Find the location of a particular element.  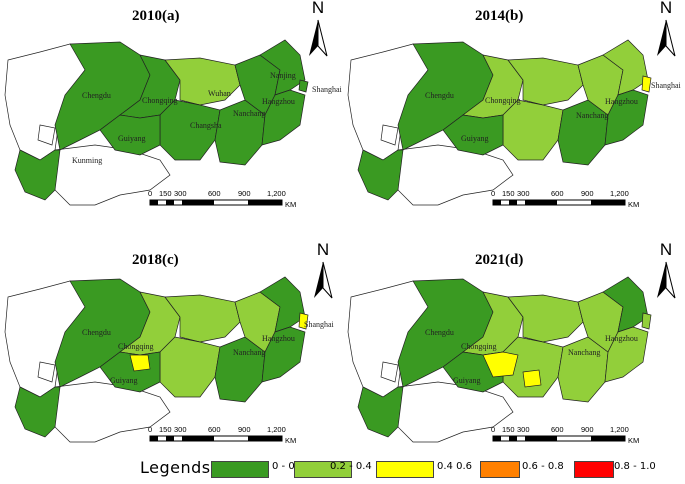

city-kunming: Kunming is located at coordinates (87, 160).